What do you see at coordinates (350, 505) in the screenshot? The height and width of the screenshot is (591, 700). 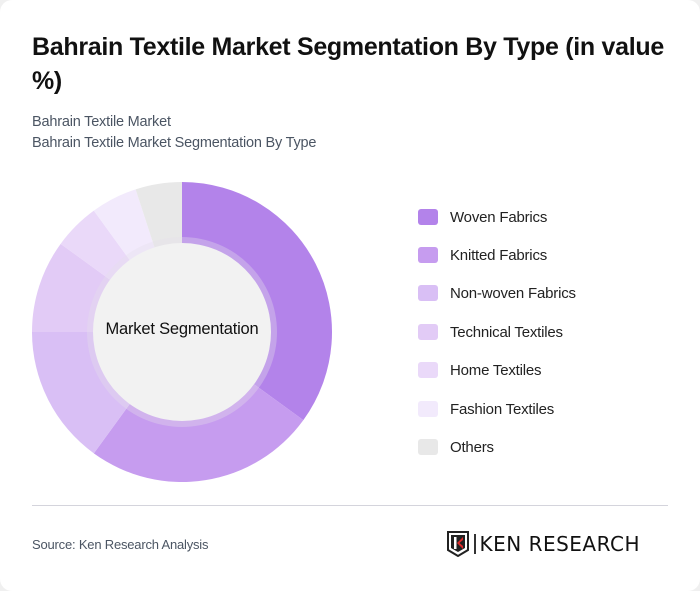 I see `footer-divider` at bounding box center [350, 505].